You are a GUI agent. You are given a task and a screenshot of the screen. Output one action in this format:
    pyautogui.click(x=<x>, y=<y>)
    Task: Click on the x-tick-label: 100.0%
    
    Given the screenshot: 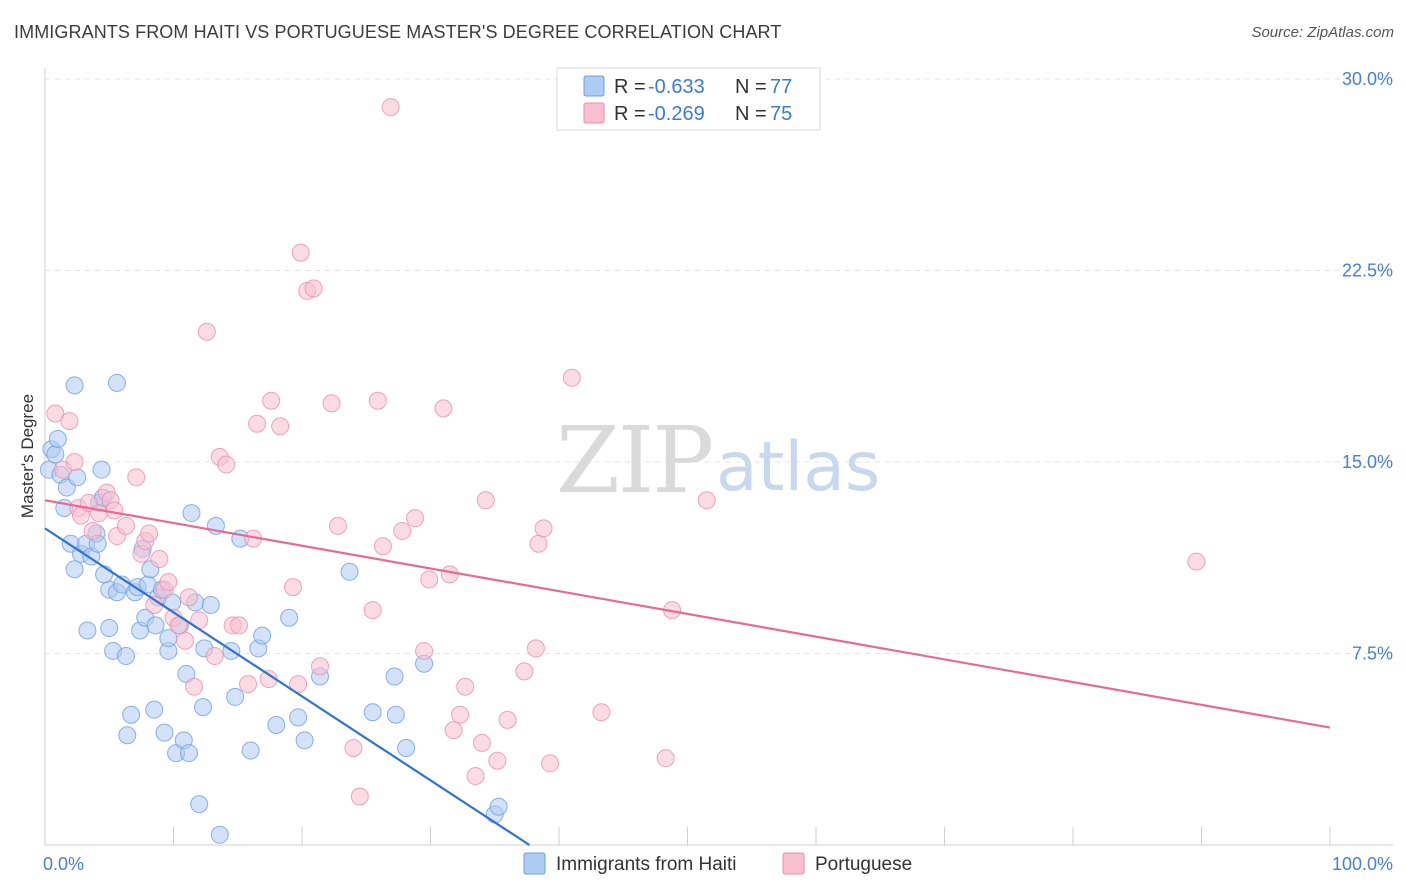 What is the action you would take?
    pyautogui.click(x=1362, y=864)
    